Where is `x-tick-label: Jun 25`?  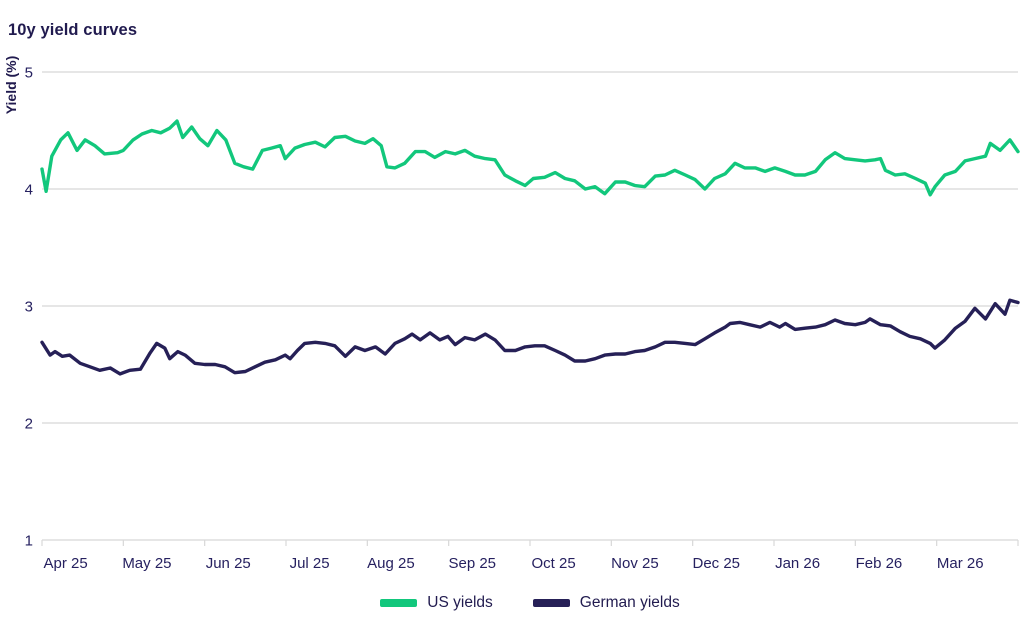 x-tick-label: Jun 25 is located at coordinates (228, 563).